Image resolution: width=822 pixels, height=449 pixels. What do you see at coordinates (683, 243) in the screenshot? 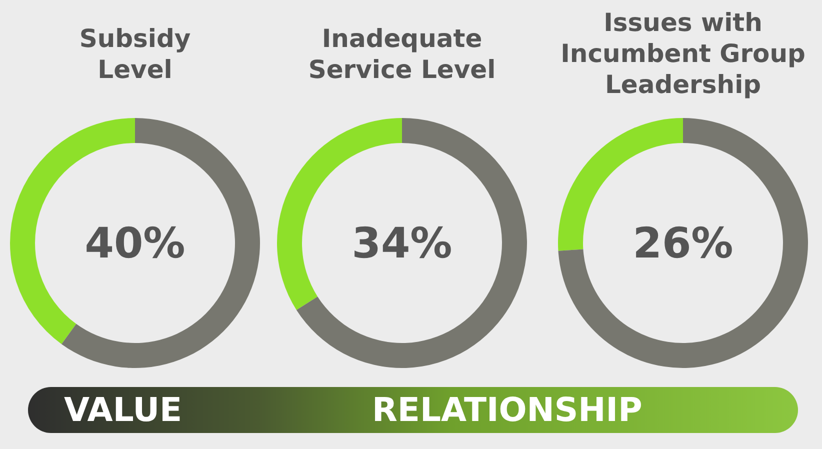
I see `data-label: 26%` at bounding box center [683, 243].